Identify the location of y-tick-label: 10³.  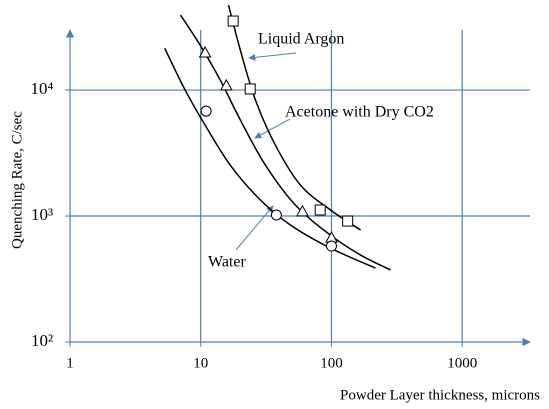
(42, 214).